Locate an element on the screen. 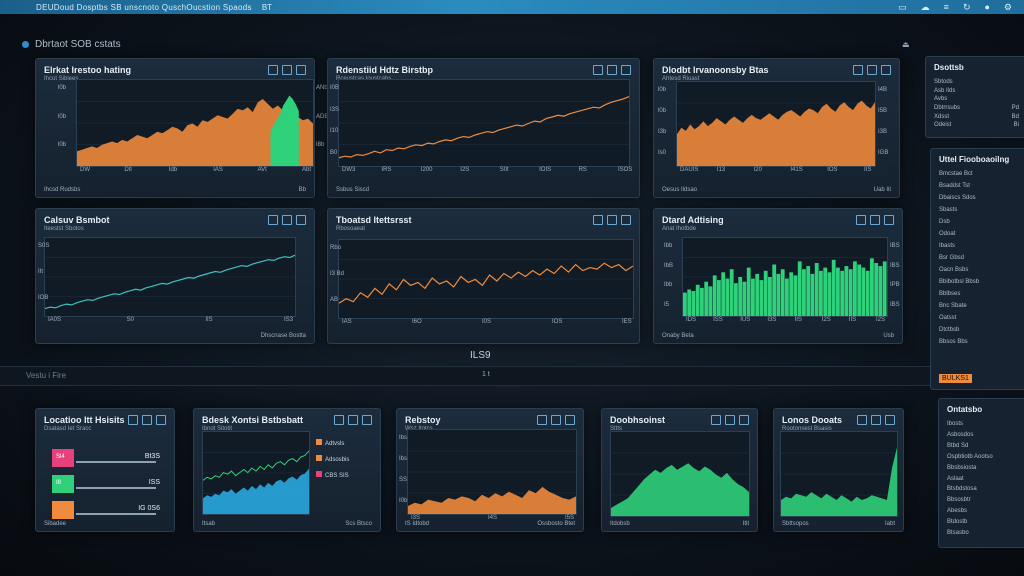 Image resolution: width=1024 pixels, height=576 pixels. legend-swatch is located at coordinates (319, 442).